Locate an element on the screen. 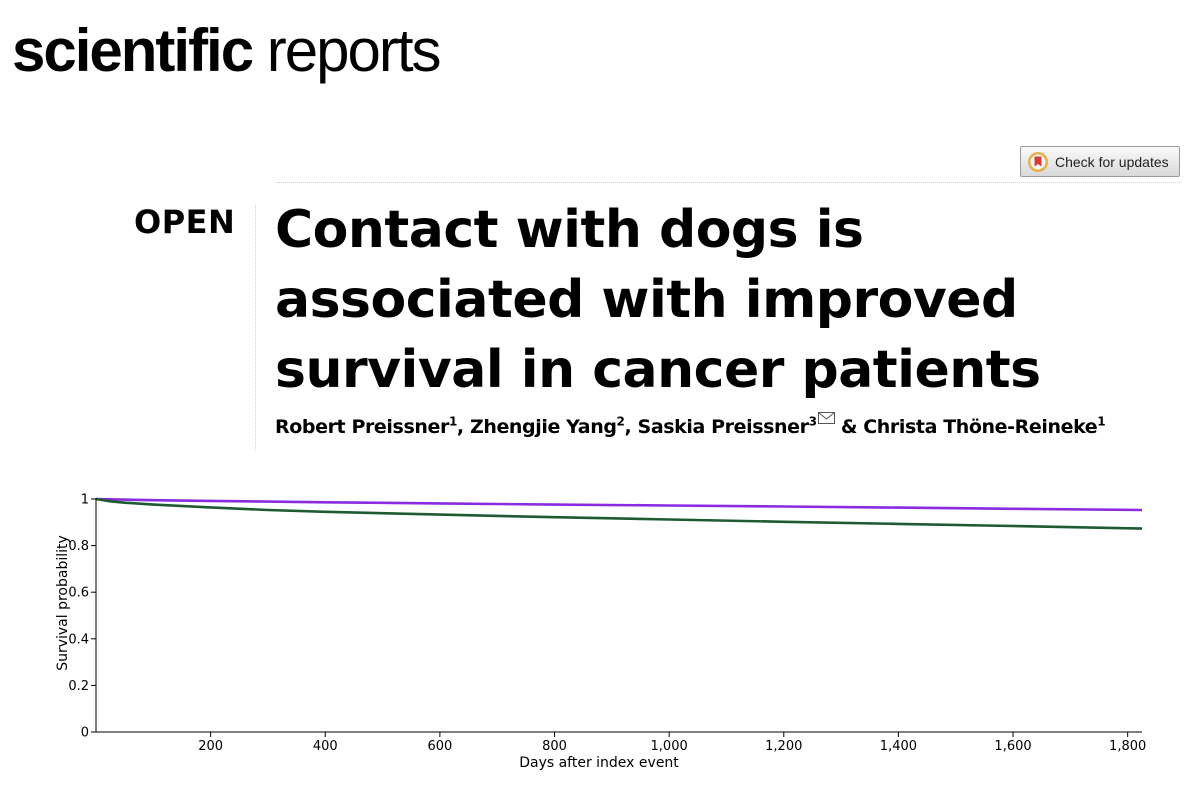 Image resolution: width=1200 pixels, height=810 pixels. crossmark-icon is located at coordinates (1038, 161).